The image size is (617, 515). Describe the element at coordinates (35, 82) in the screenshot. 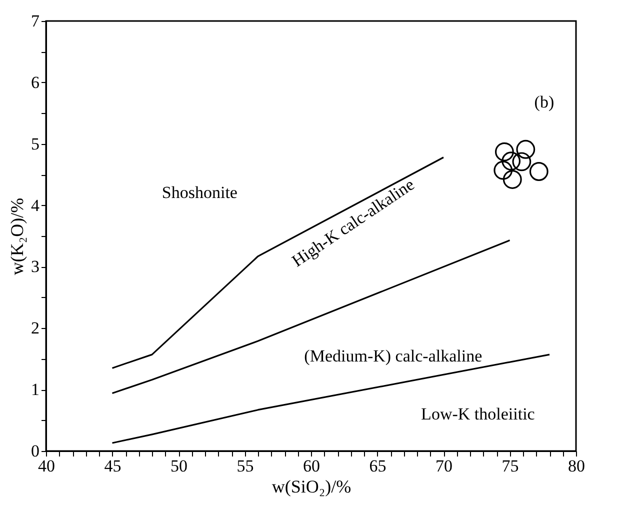

I see `y-tick-label: 6` at that location.